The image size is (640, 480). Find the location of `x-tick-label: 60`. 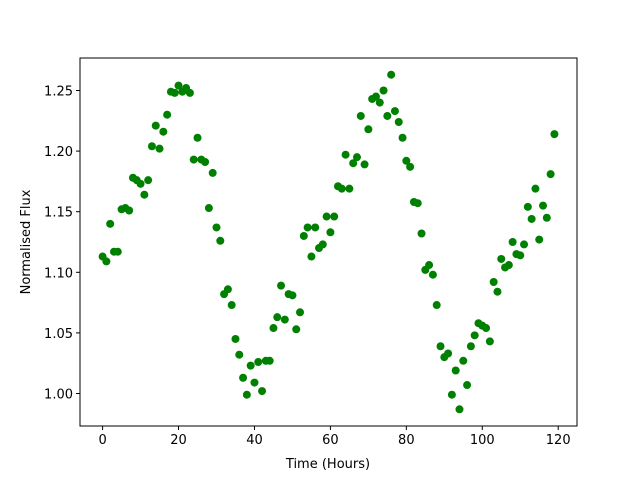

x-tick-label: 60 is located at coordinates (330, 440).